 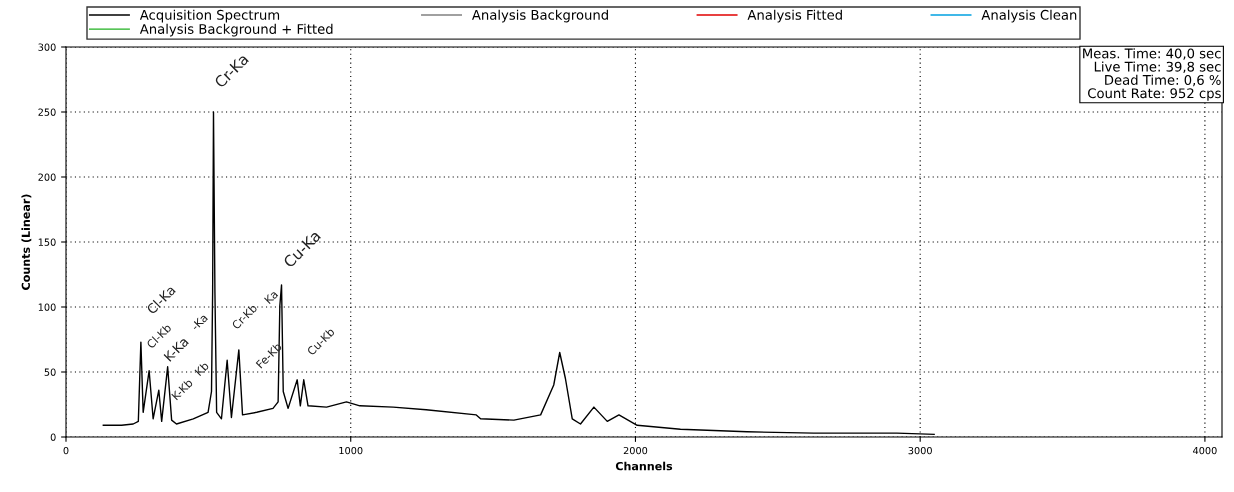 What do you see at coordinates (209, 16) in the screenshot?
I see `legend-label: Acquisition Spectrum` at bounding box center [209, 16].